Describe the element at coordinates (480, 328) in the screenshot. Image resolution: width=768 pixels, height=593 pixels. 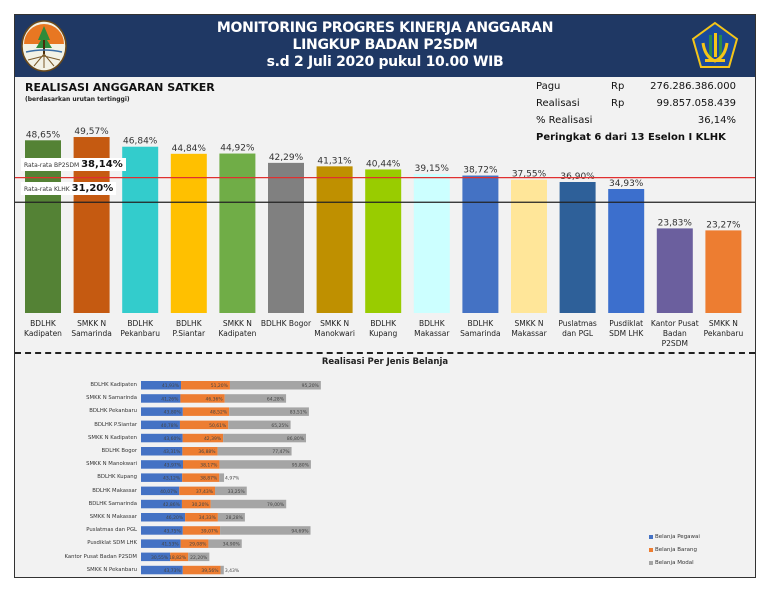
I see `category-label: BDLHK Samarinda` at that location.